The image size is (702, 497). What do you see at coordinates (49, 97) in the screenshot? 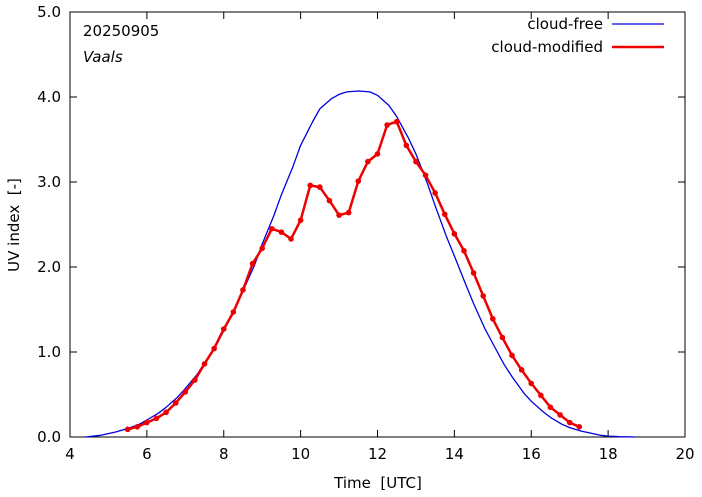
I see `y-tick-label: 4.0` at bounding box center [49, 97].